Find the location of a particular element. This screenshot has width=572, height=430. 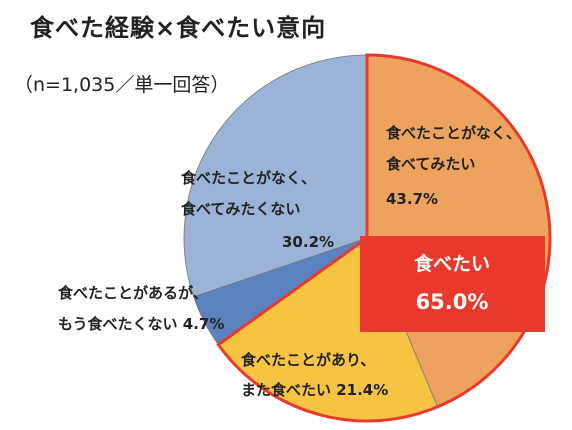

label-no-more-line1: 食べたことがあるが、 is located at coordinates (133, 293).